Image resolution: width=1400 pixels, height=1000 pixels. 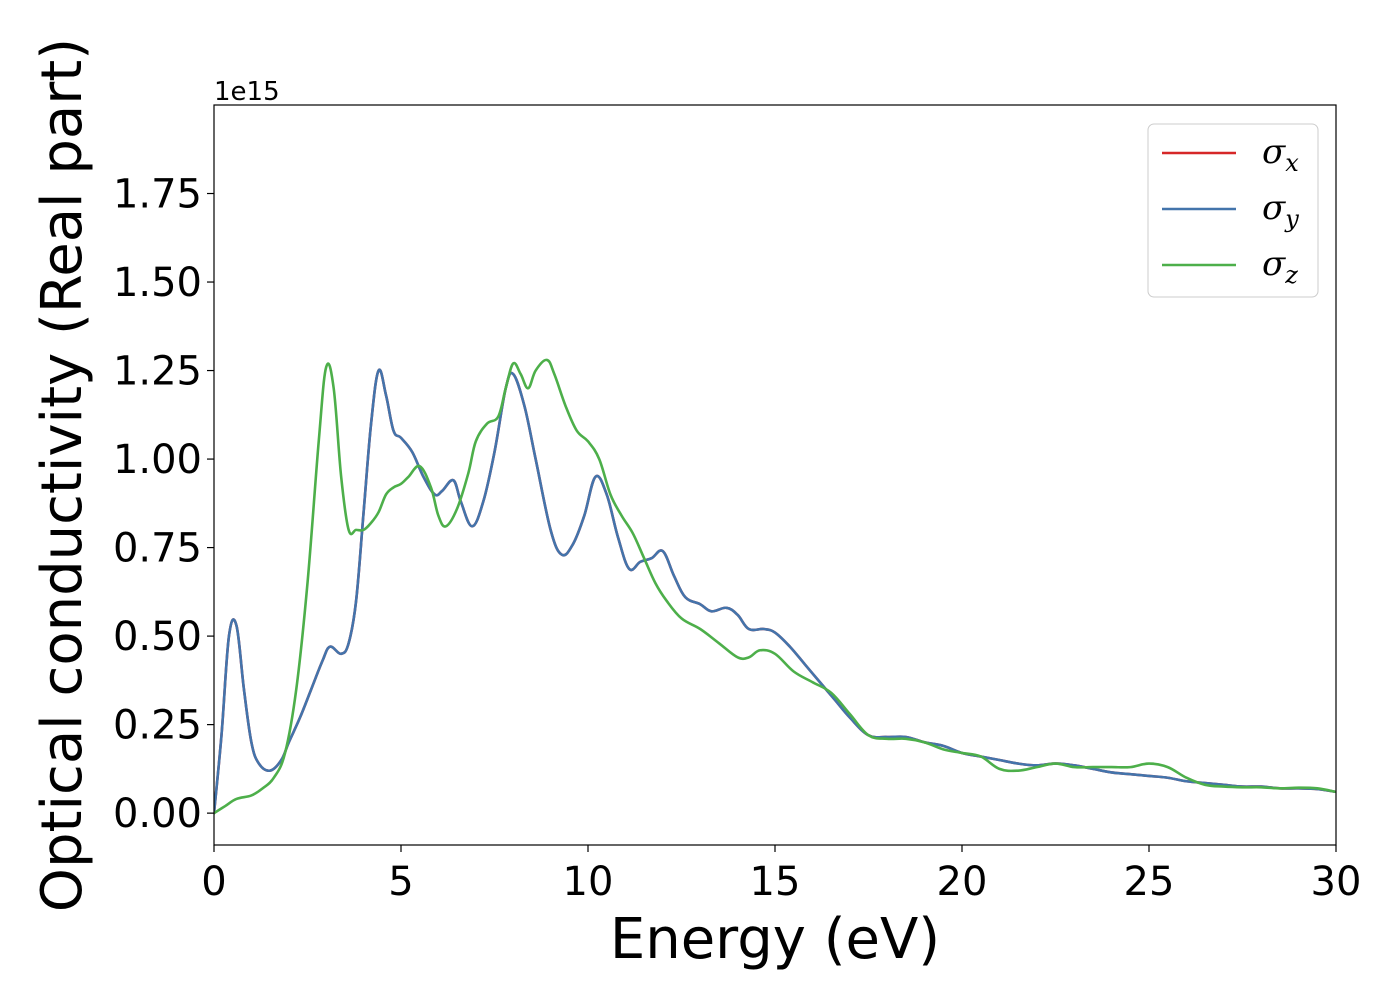 I want to click on y-tick-label: 1.00, so click(x=157, y=460).